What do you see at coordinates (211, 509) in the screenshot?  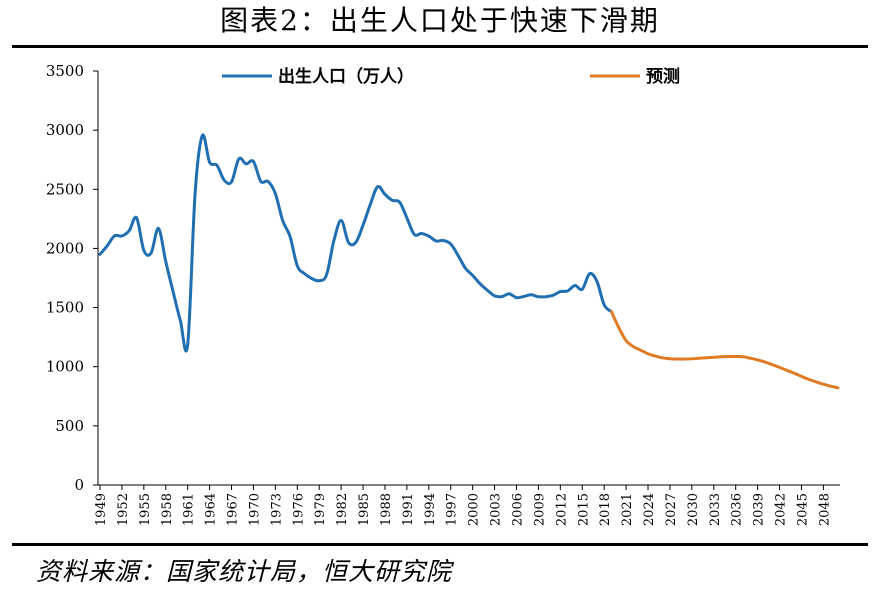 I see `x-tick-label: 1964` at bounding box center [211, 509].